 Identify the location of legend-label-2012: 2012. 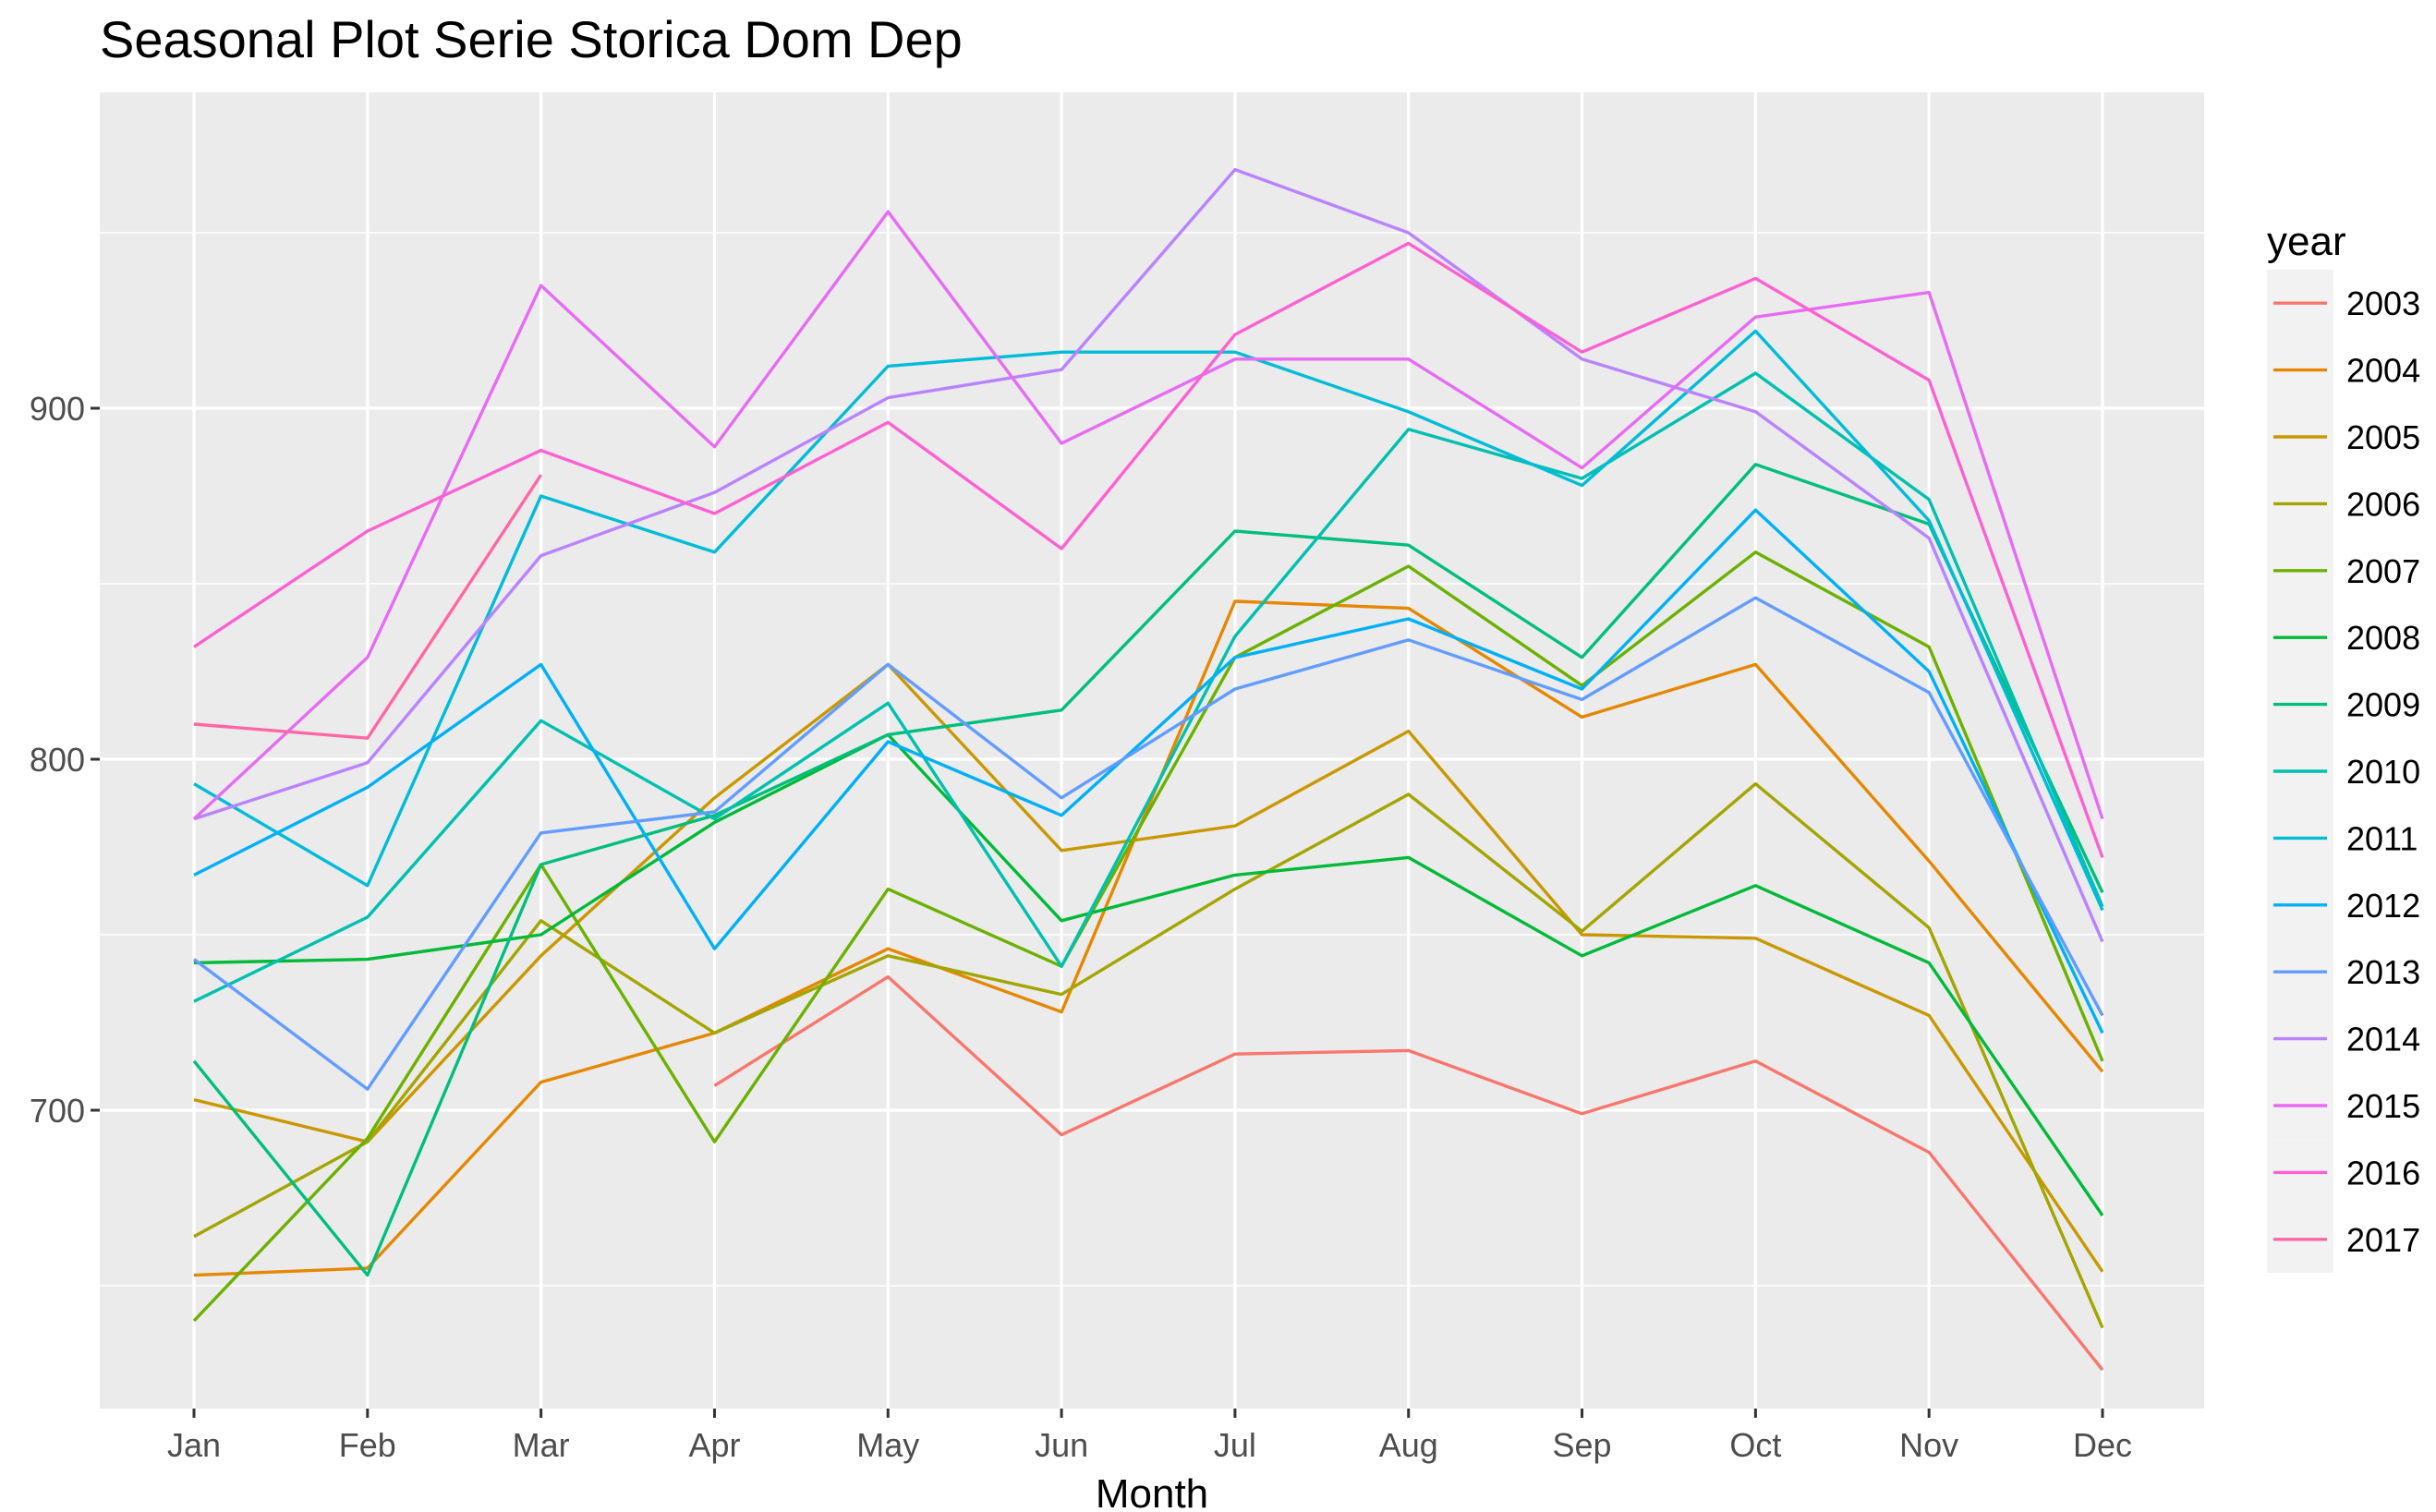
(2383, 906).